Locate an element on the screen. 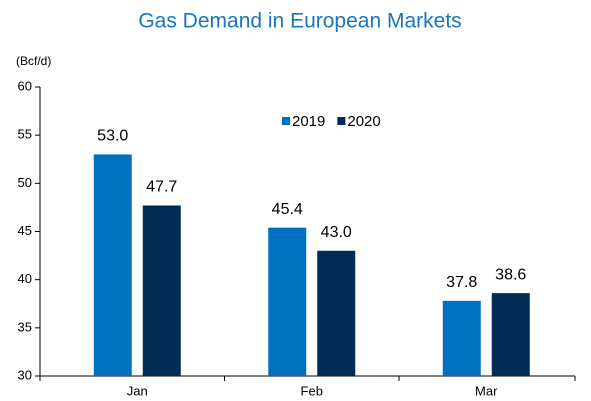  y-axis-label: (Bcf/d) is located at coordinates (33, 61).